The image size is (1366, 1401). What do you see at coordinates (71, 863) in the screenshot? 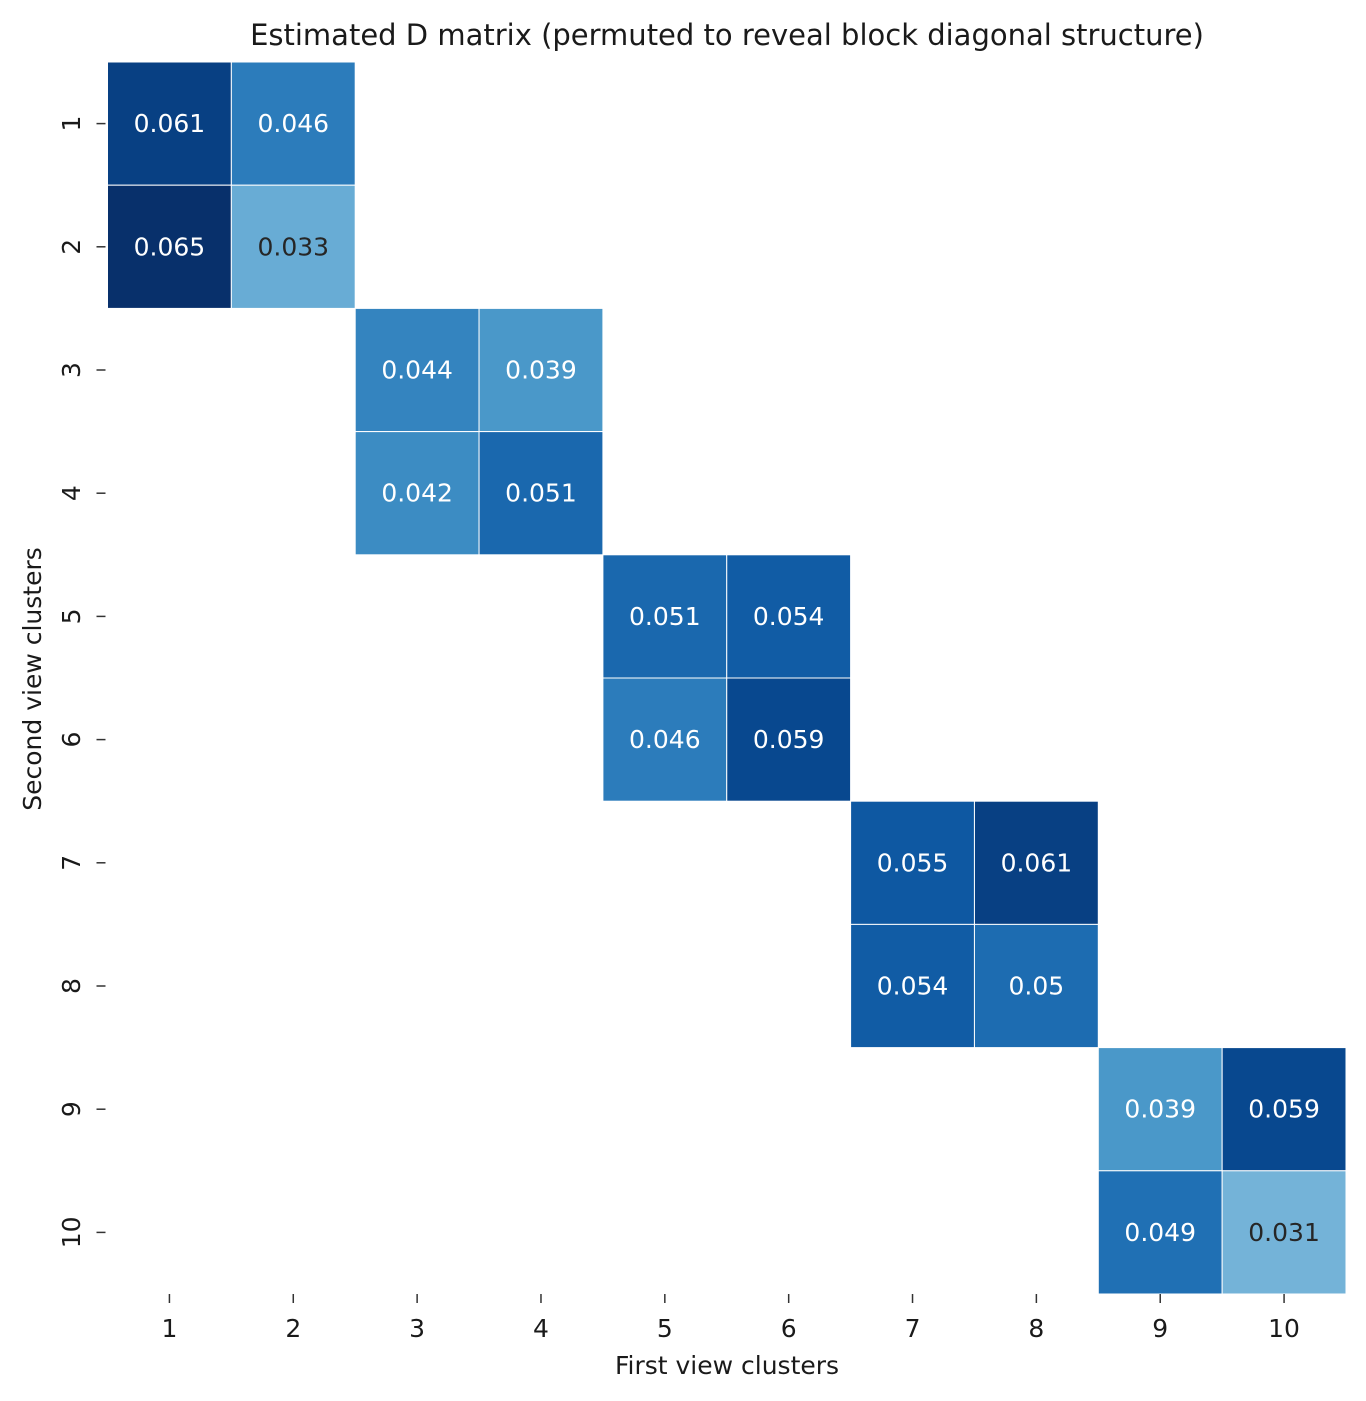
I see `y-tick-label: 7` at bounding box center [71, 863].